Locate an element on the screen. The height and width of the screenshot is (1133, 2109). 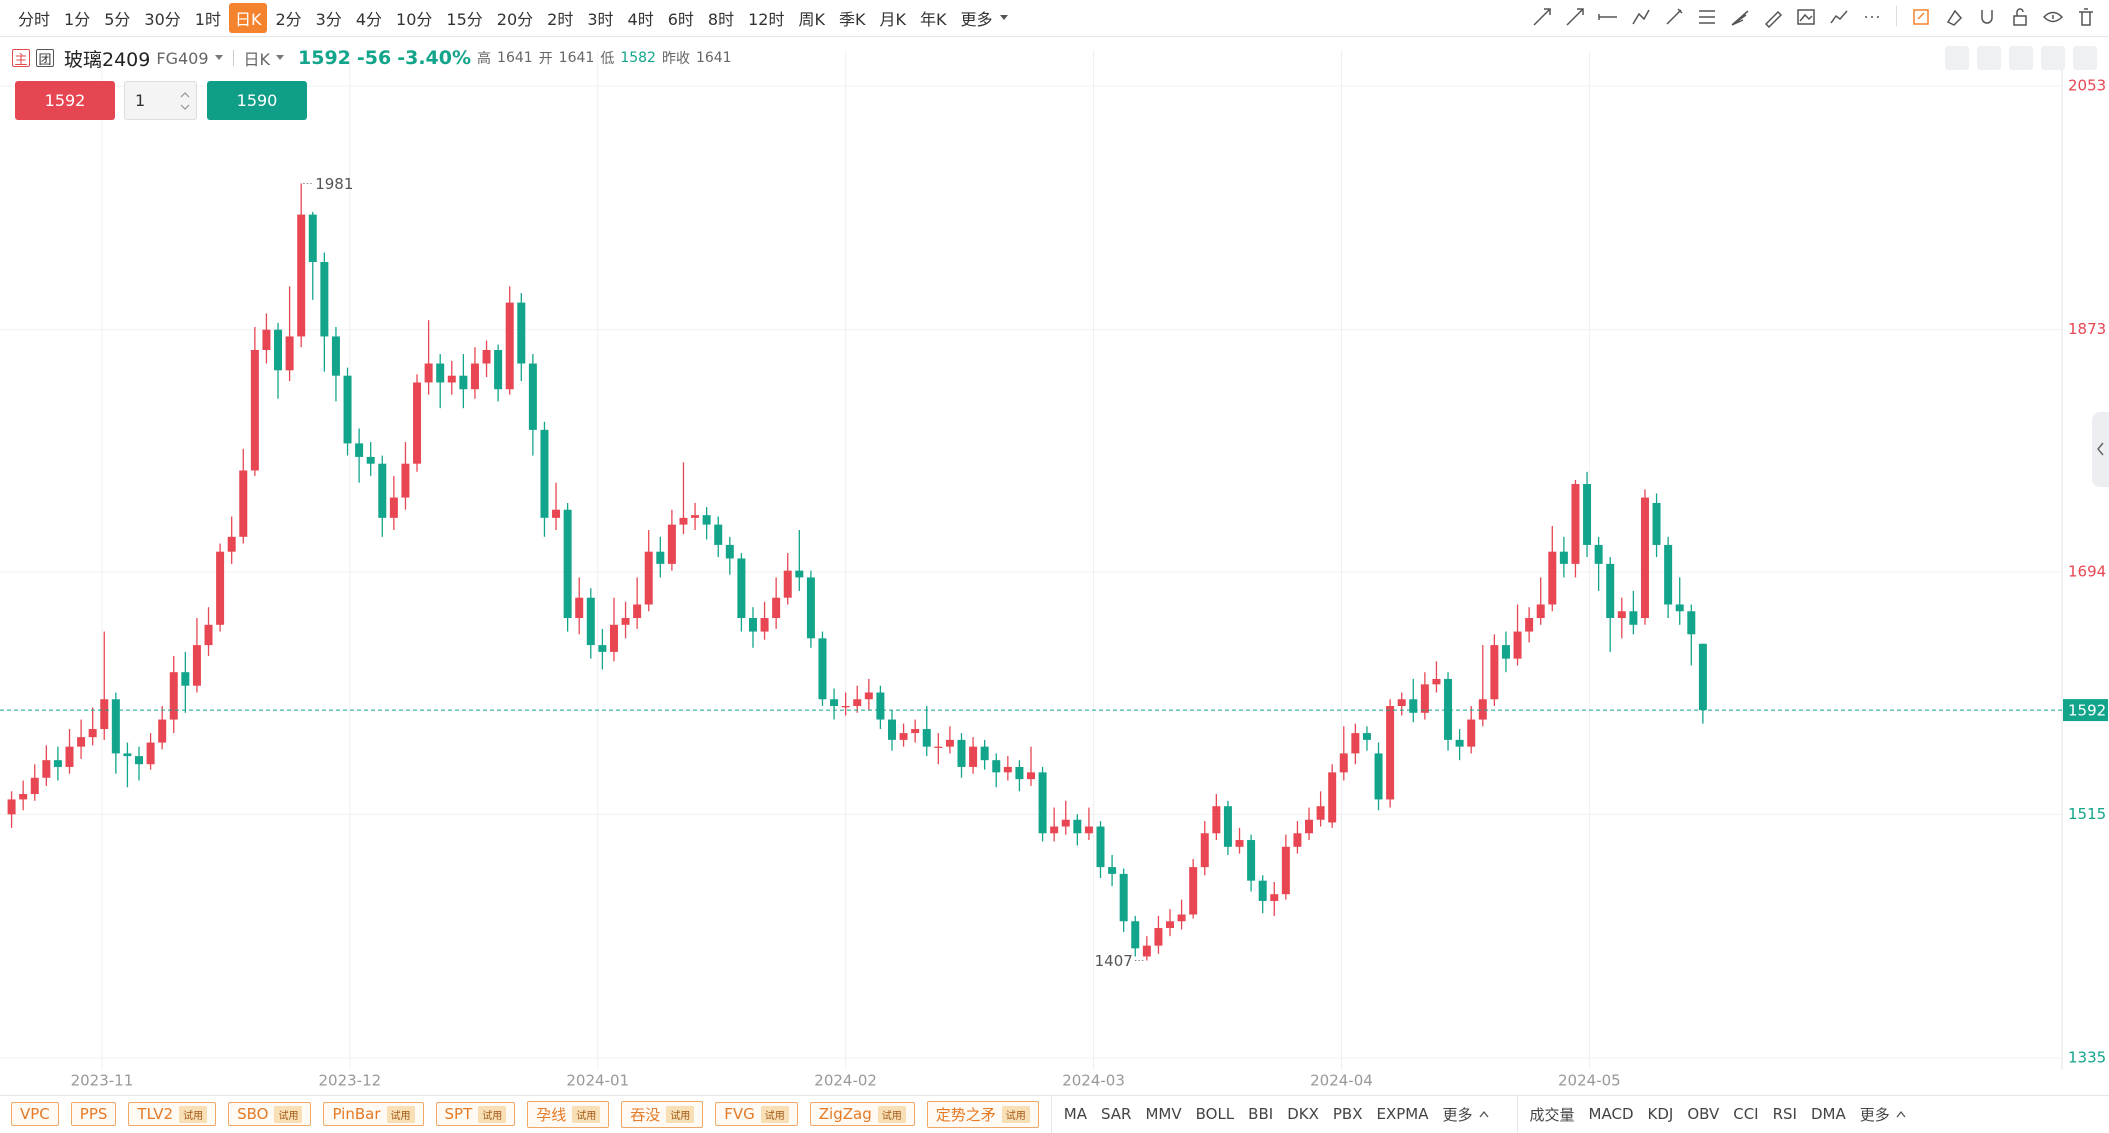
period-button: 季K is located at coordinates (852, 19).